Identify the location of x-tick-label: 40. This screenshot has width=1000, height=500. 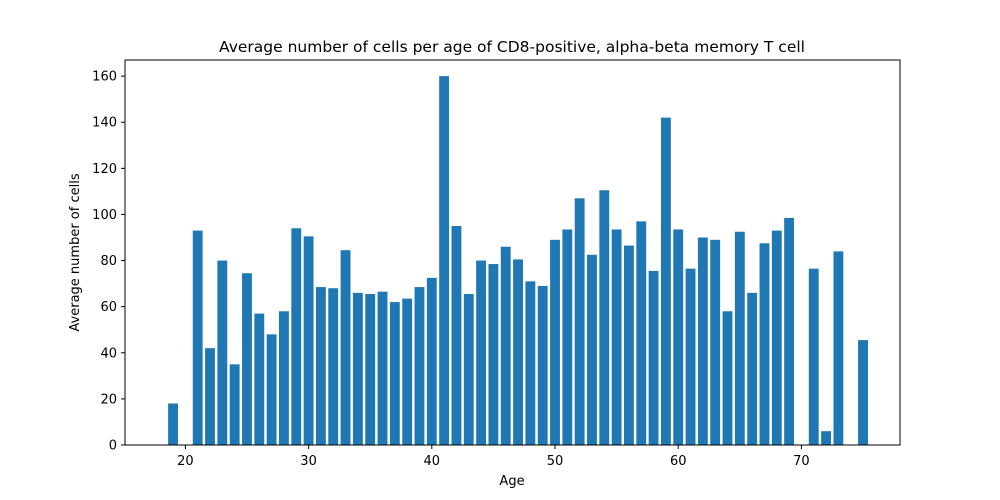
(432, 461).